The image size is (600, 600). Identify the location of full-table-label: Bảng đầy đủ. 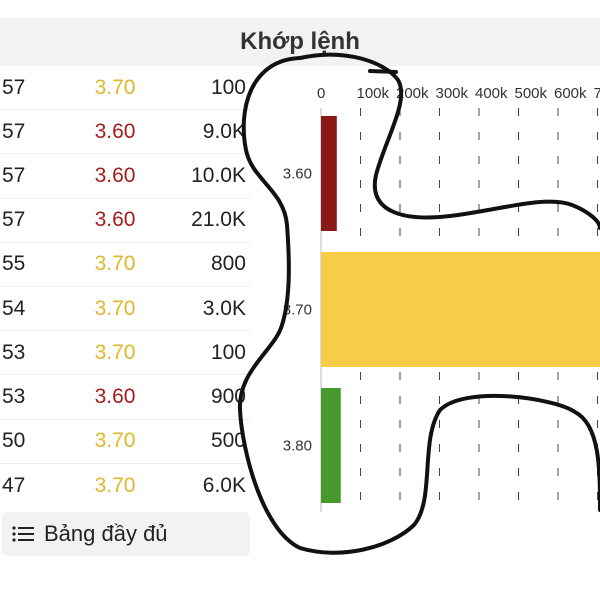
(106, 533).